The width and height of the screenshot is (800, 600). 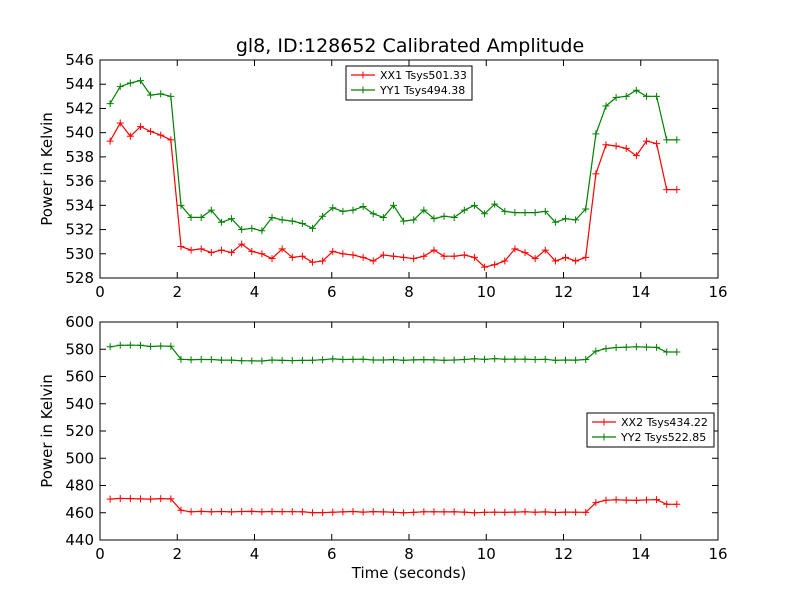 I want to click on y-tick-label: 546, so click(x=79, y=60).